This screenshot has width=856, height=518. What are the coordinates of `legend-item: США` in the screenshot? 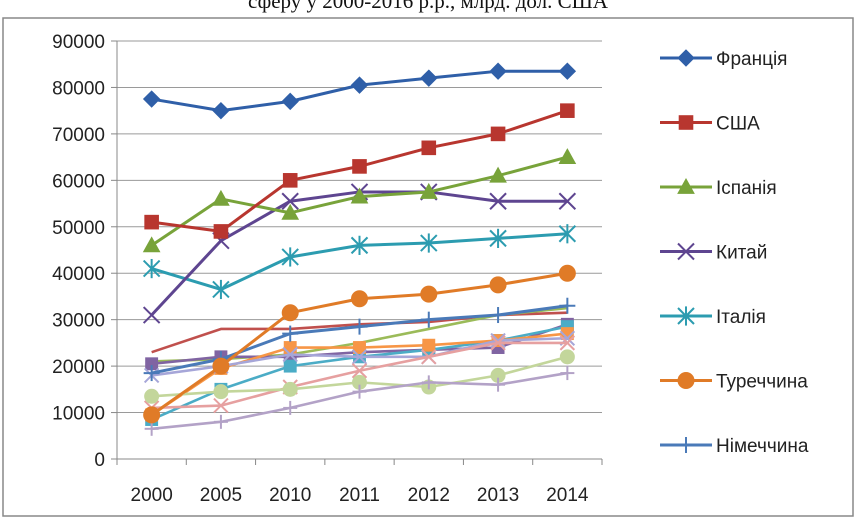 It's located at (710, 124).